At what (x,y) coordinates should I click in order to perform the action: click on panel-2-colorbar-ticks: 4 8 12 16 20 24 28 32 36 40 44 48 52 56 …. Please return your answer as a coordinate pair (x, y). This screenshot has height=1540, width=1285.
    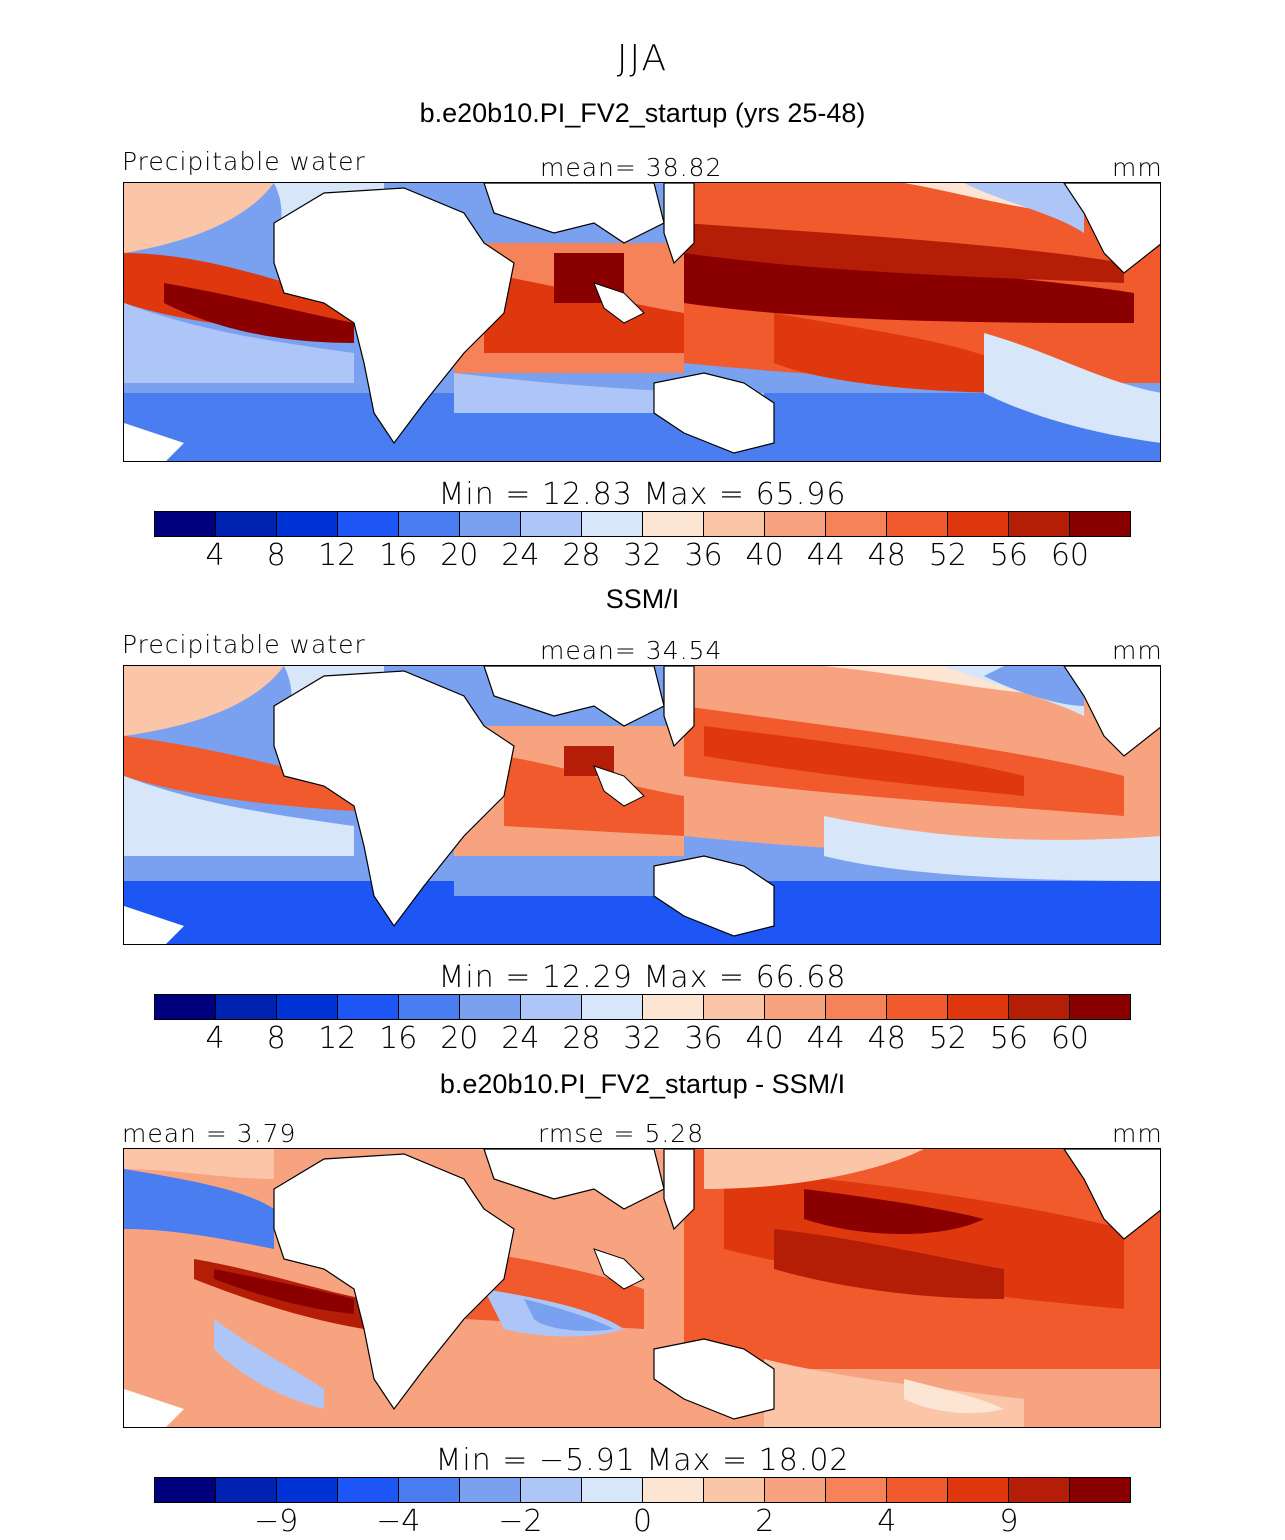
    Looking at the image, I should click on (642, 1038).